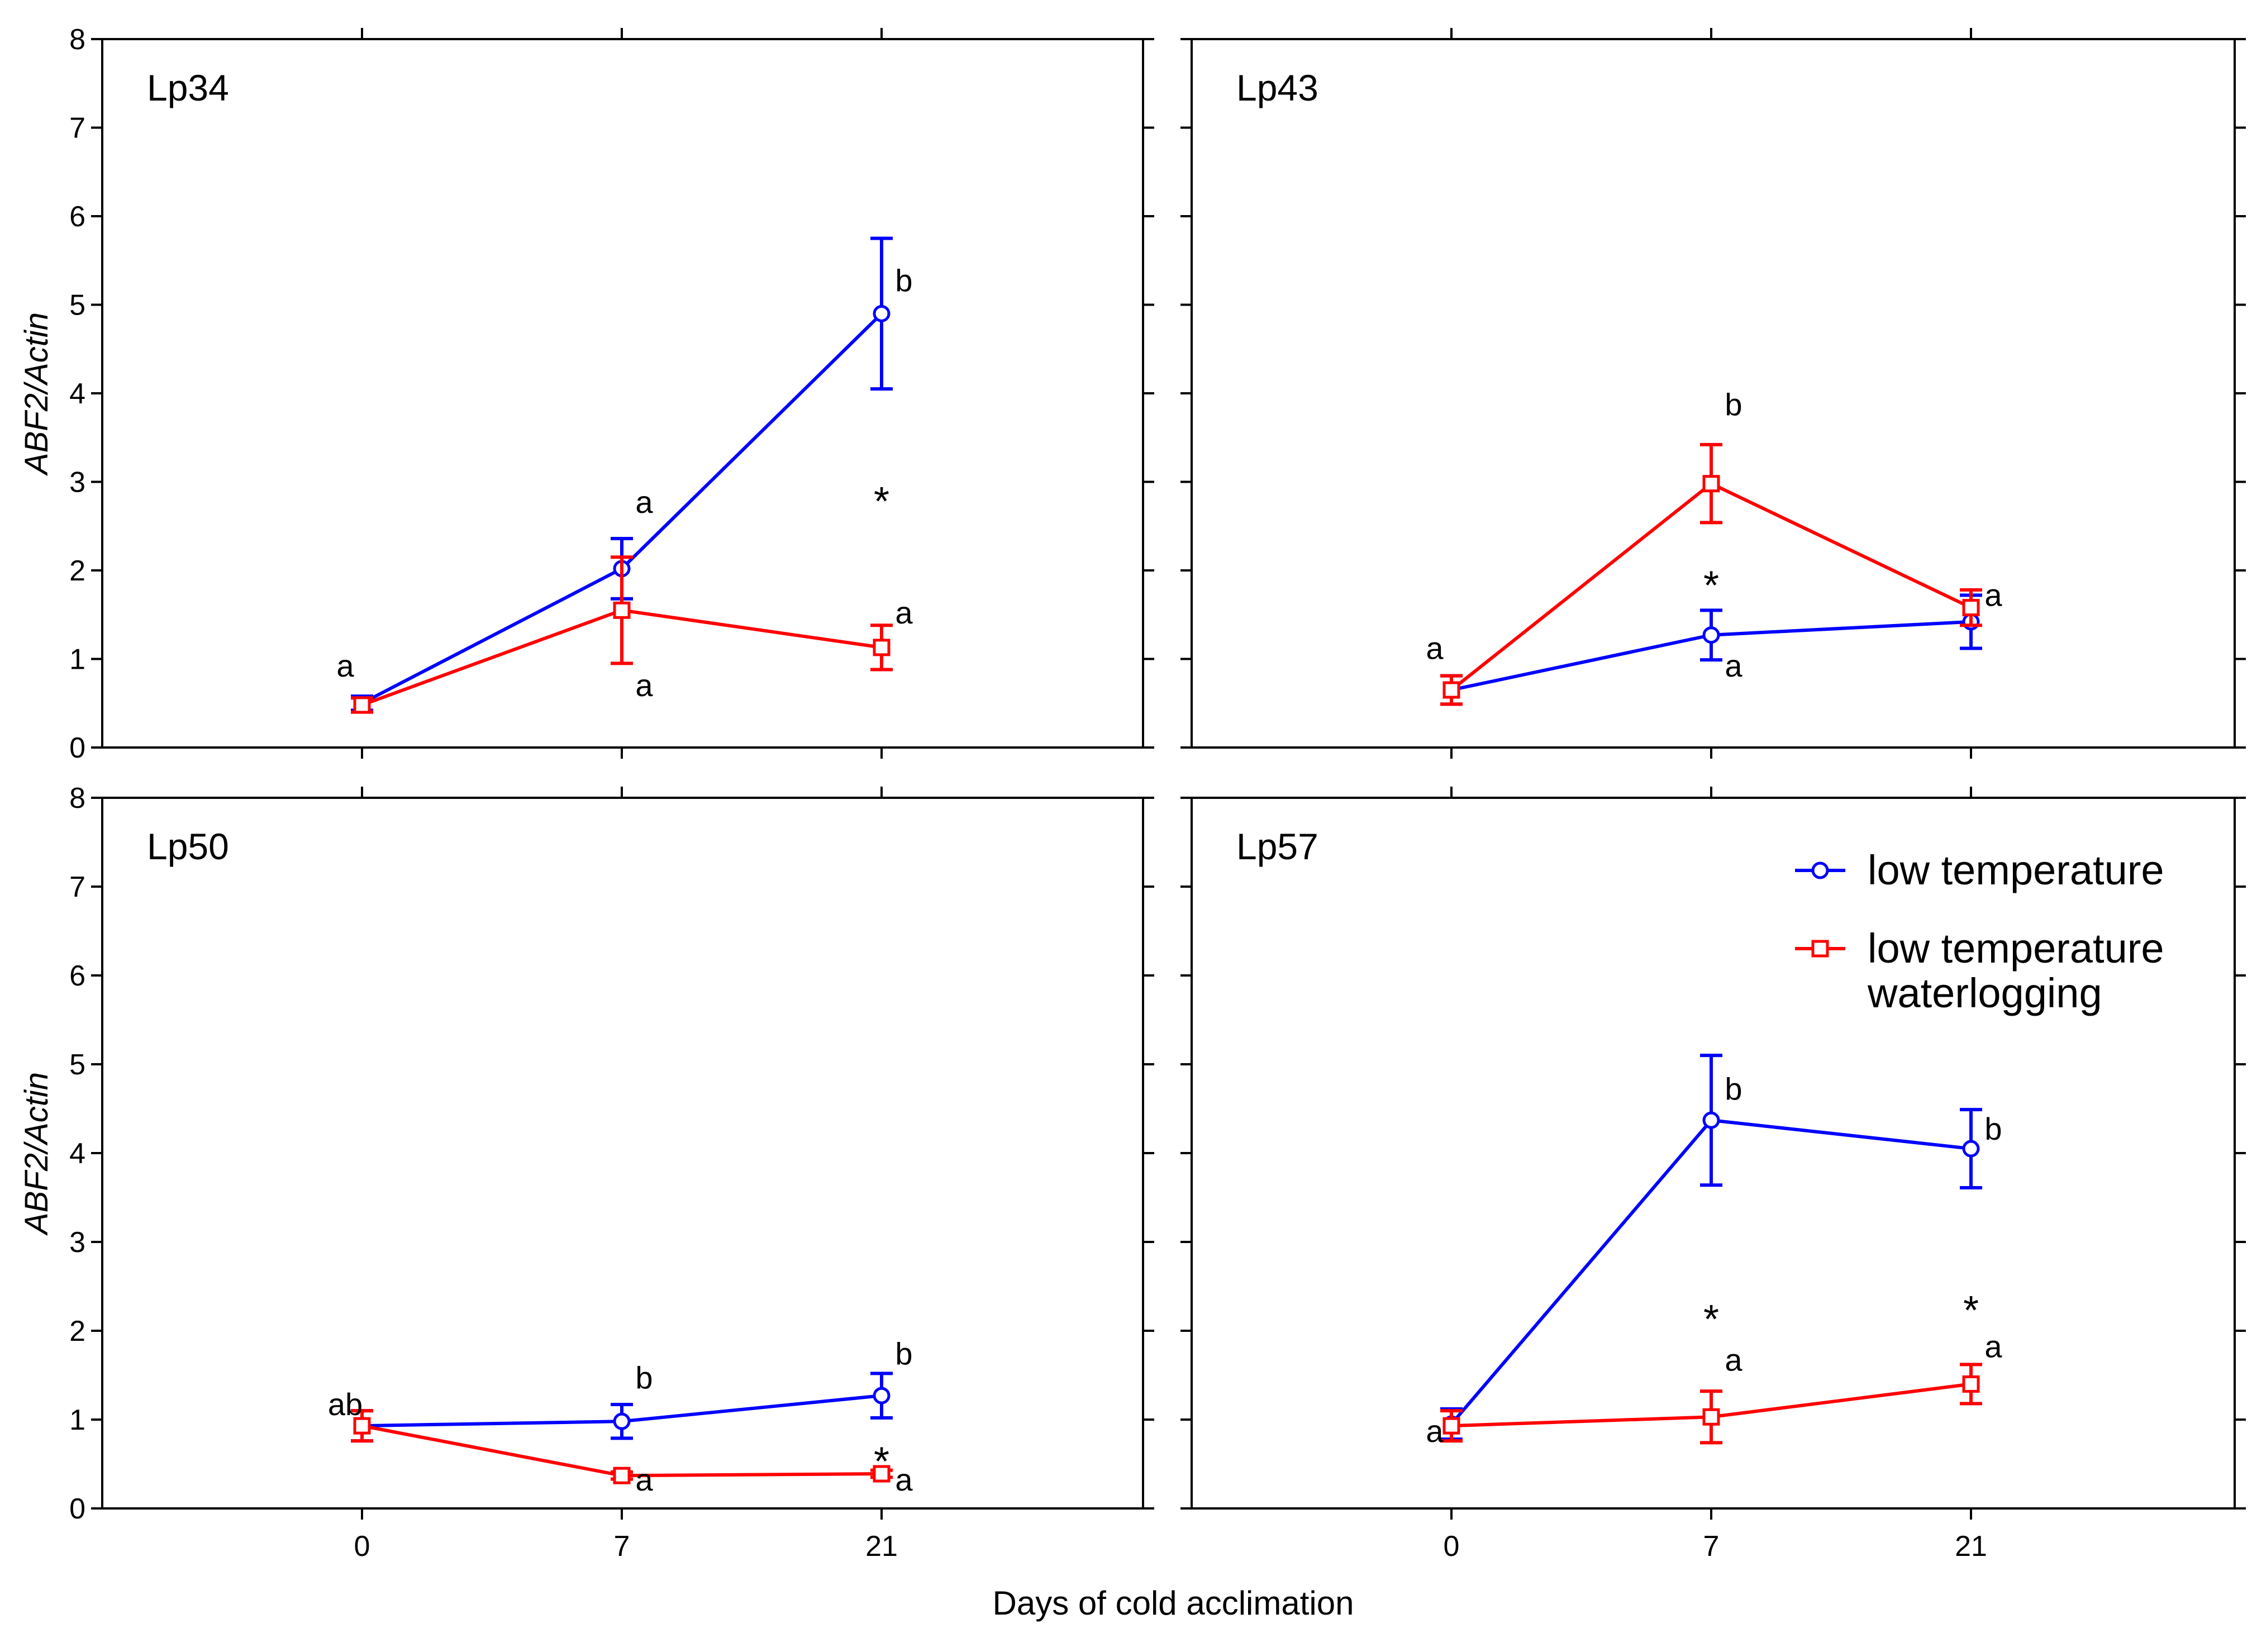  I want to click on legend-marker-lt, so click(1820, 870).